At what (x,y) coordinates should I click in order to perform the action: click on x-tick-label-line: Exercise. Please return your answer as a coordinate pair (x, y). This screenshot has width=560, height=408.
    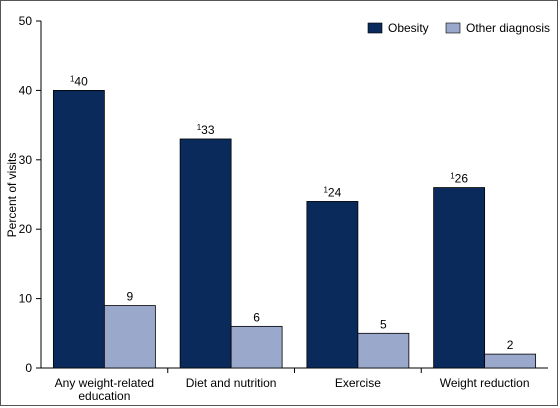
    Looking at the image, I should click on (358, 383).